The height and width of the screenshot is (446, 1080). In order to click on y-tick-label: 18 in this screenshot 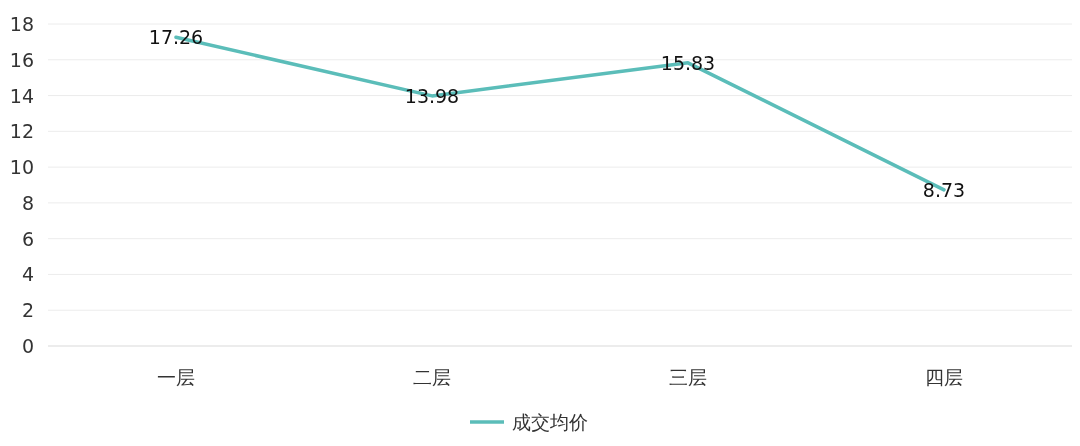, I will do `click(21, 24)`.